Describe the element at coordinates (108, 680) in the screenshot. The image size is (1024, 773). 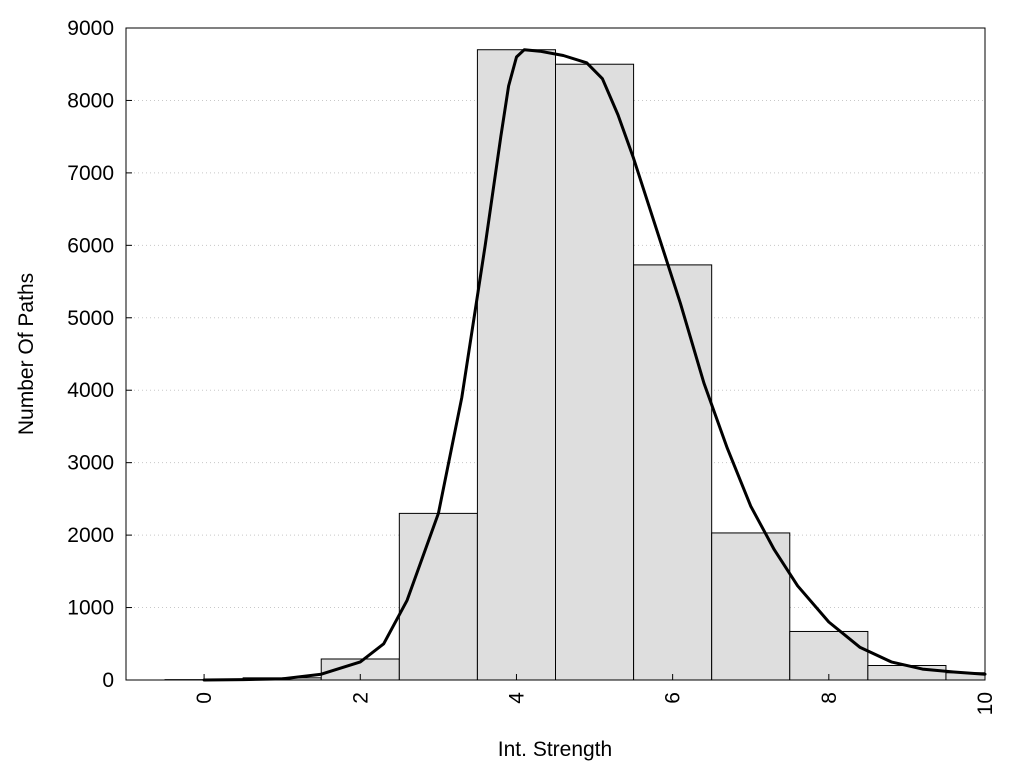
I see `y-tick-label-0: 0` at that location.